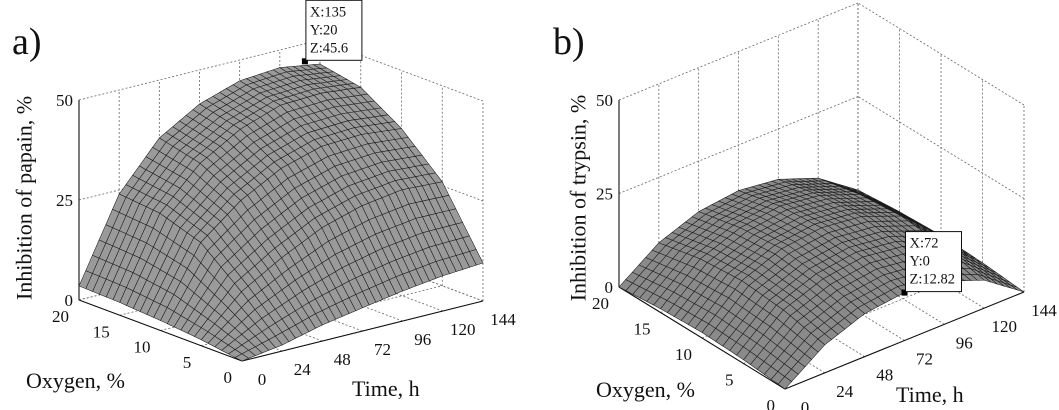  Describe the element at coordinates (933, 280) in the screenshot. I see `datatip-z-label: Z:12.82` at that location.